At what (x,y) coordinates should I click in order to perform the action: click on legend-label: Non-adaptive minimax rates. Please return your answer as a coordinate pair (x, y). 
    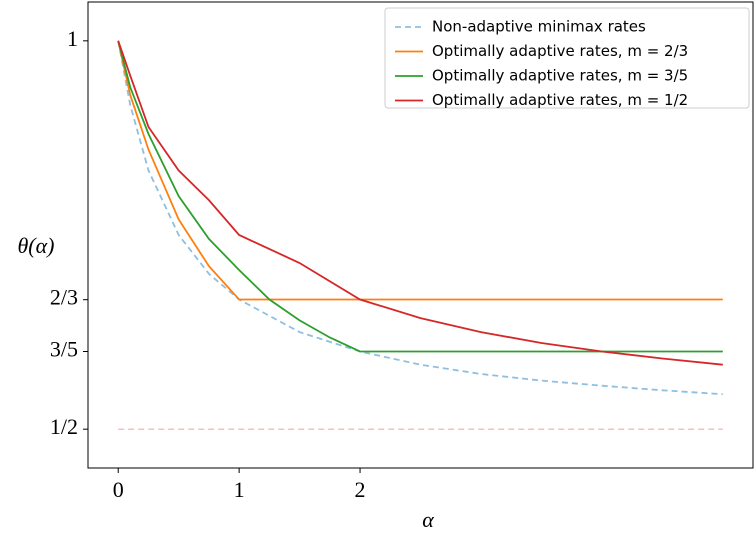
    Looking at the image, I should click on (539, 27).